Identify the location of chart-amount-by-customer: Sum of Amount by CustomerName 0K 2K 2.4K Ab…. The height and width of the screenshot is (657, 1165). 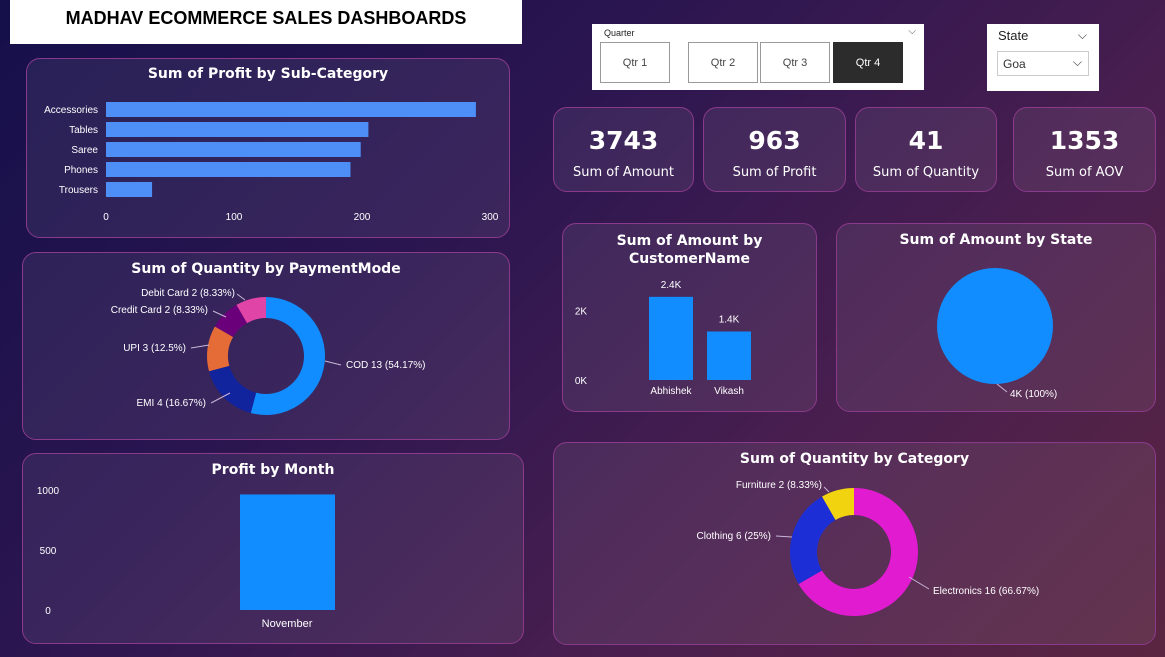
(689, 317).